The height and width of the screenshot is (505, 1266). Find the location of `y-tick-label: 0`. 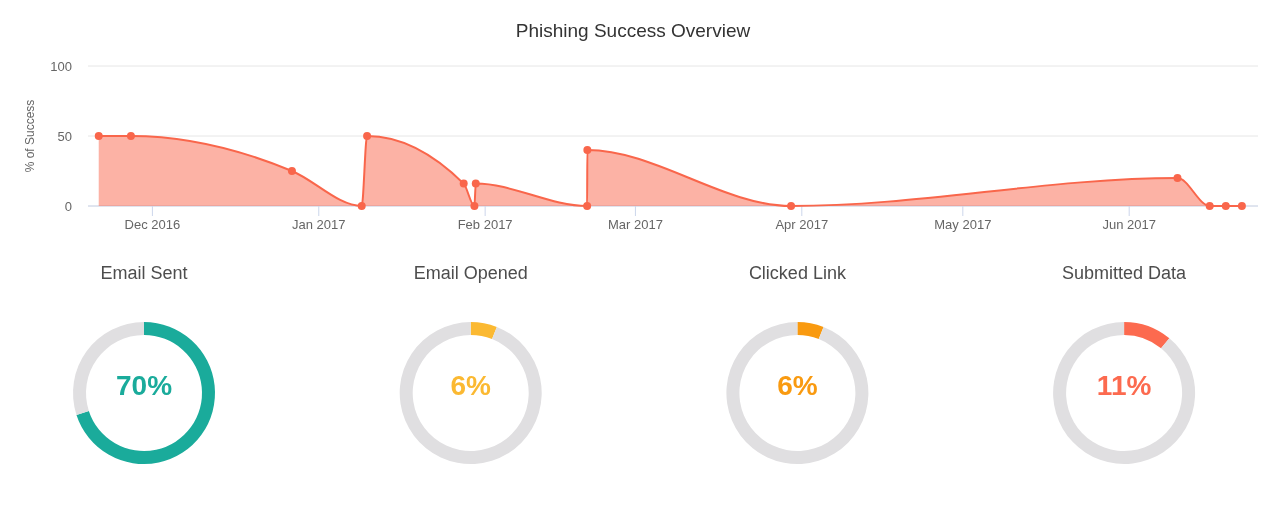

y-tick-label: 0 is located at coordinates (68, 206).